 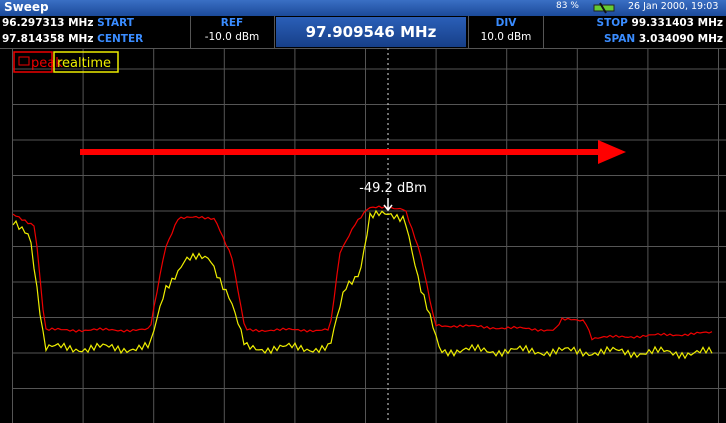 What do you see at coordinates (506, 37) in the screenshot?
I see `div-value: 10.0 dBm` at bounding box center [506, 37].